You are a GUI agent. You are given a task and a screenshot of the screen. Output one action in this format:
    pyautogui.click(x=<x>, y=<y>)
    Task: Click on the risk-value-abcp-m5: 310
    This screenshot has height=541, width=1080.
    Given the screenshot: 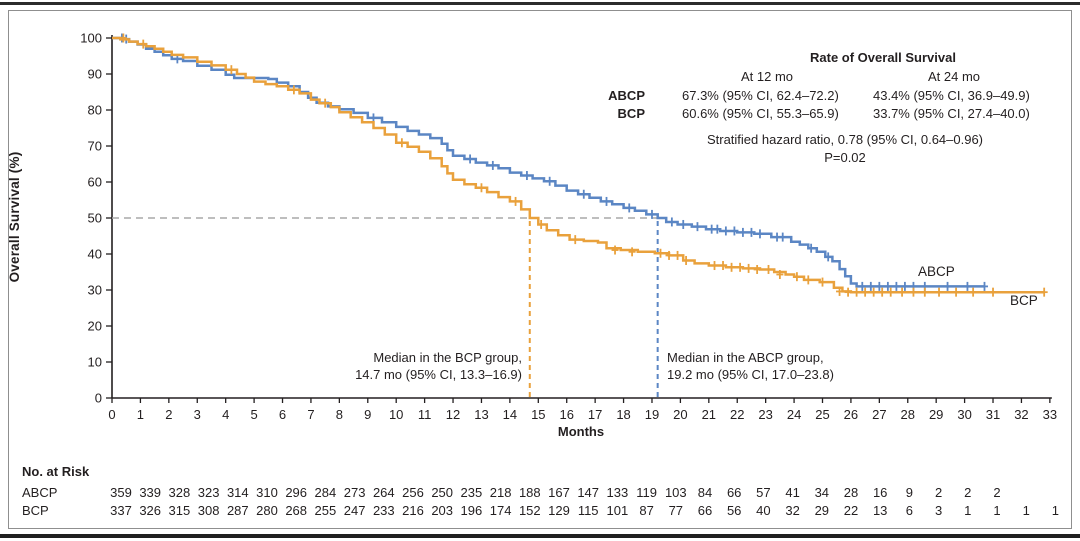 What is the action you would take?
    pyautogui.click(x=267, y=492)
    